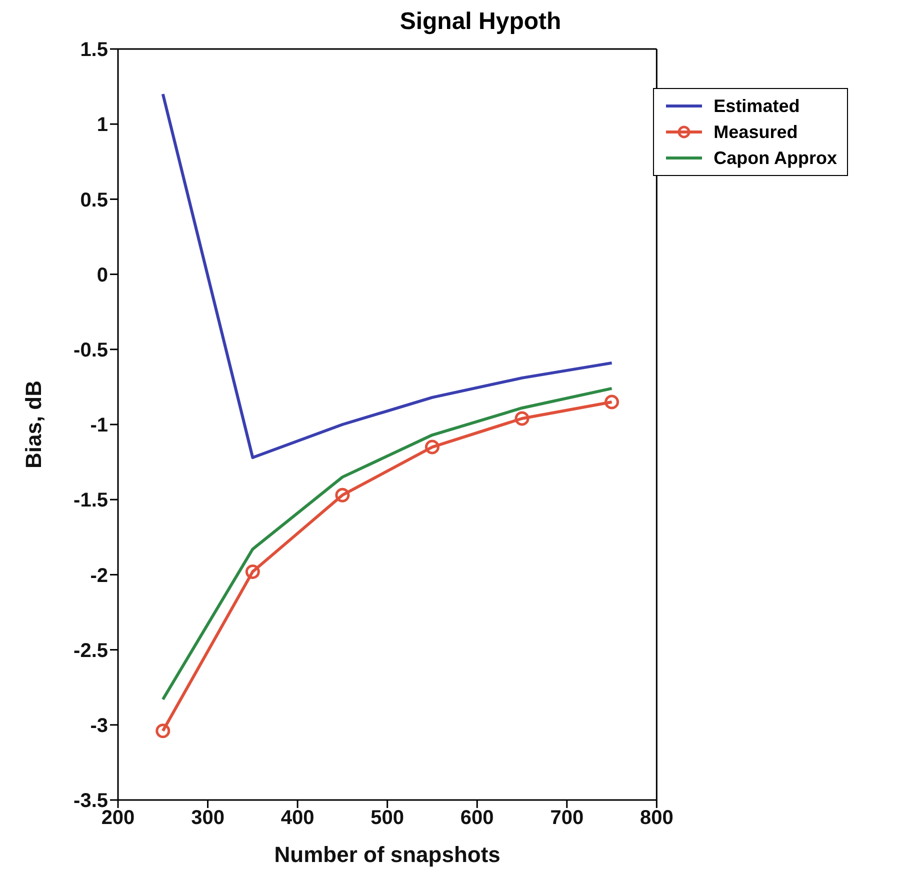 The height and width of the screenshot is (888, 901). I want to click on y-tick-label: -2, so click(99, 575).